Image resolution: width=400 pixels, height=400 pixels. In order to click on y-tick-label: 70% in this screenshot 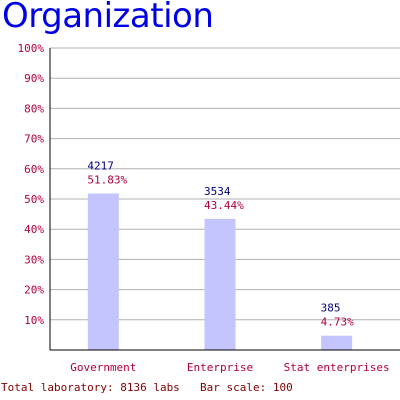, I will do `click(34, 139)`.